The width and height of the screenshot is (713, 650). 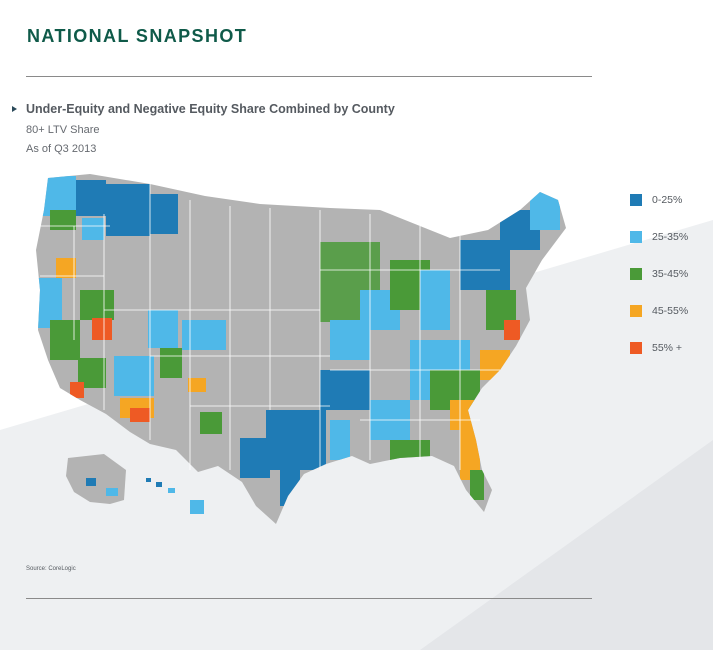 What do you see at coordinates (667, 348) in the screenshot?
I see `legend-label: 55% +` at bounding box center [667, 348].